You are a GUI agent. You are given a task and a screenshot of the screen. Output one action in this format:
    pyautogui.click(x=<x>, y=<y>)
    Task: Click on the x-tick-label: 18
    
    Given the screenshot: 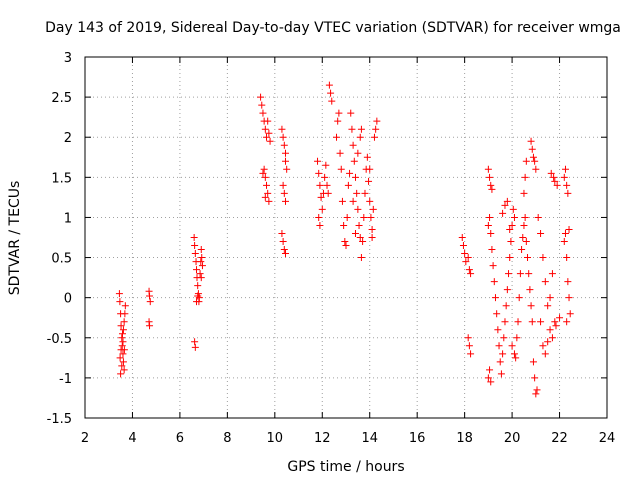 What is the action you would take?
    pyautogui.click(x=464, y=438)
    